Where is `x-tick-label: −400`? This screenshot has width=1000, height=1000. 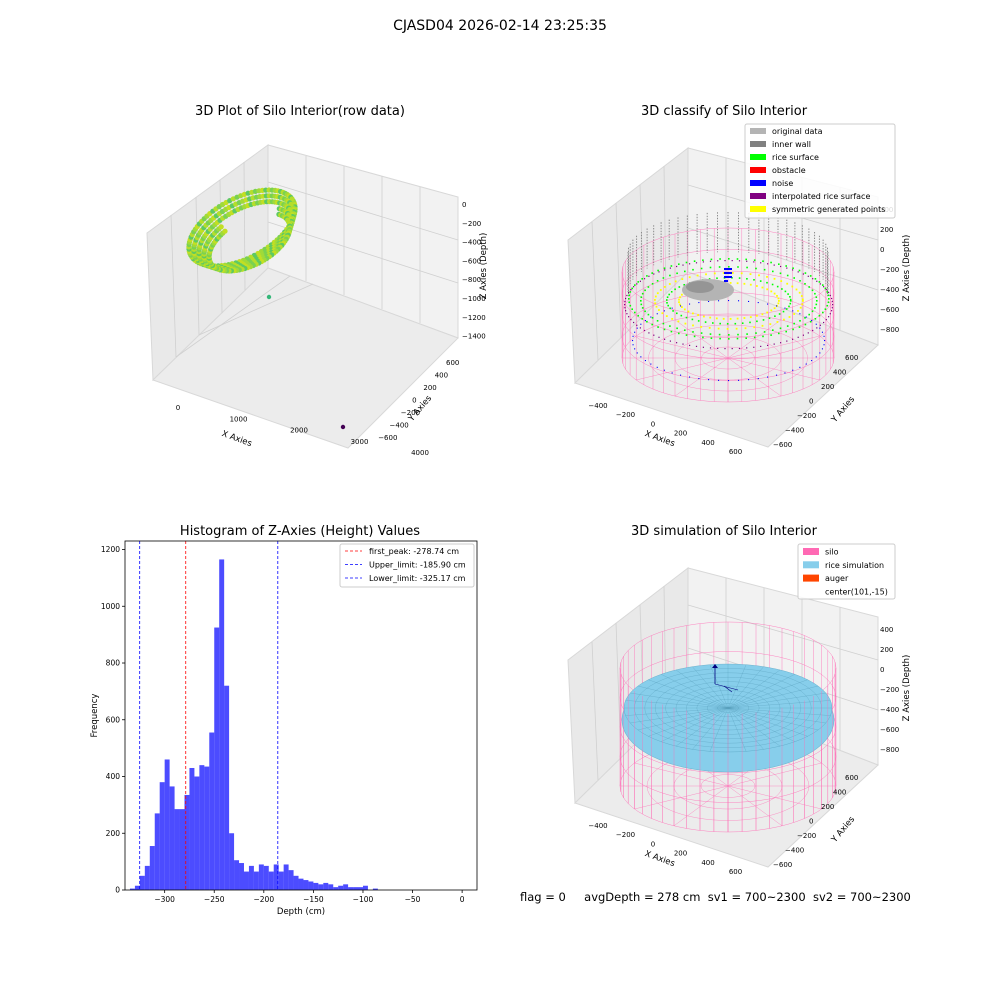
x-tick-label: −400 is located at coordinates (597, 406).